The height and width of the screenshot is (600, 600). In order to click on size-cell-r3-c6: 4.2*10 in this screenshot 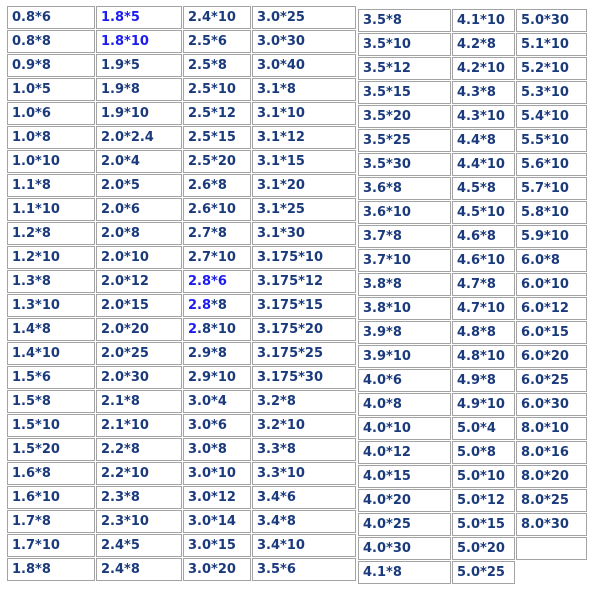, I will do `click(483, 68)`.